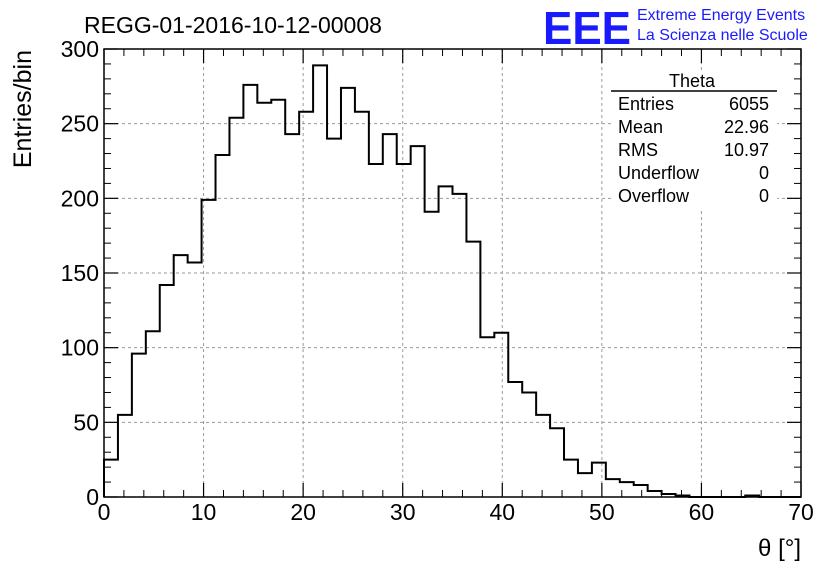 The width and height of the screenshot is (836, 572). What do you see at coordinates (779, 548) in the screenshot?
I see `x-axis-label: θ [°]` at bounding box center [779, 548].